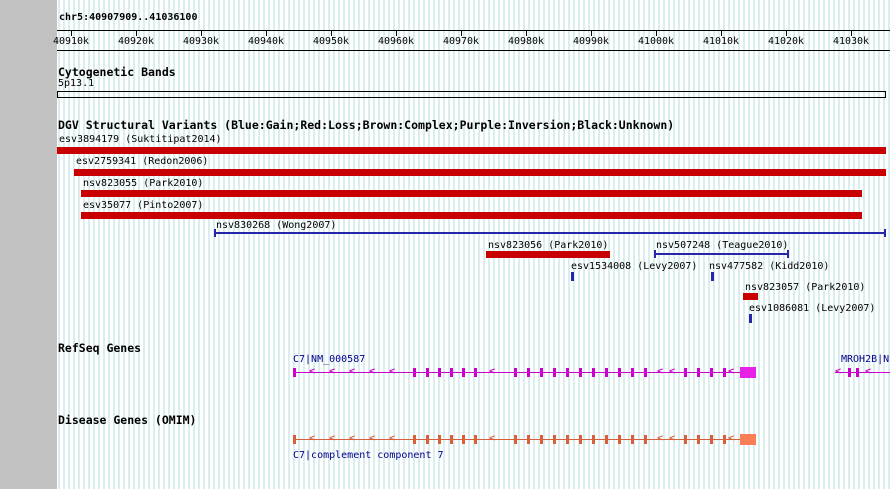  Describe the element at coordinates (329, 359) in the screenshot. I see `gene-label: C7|NM_000587` at that location.